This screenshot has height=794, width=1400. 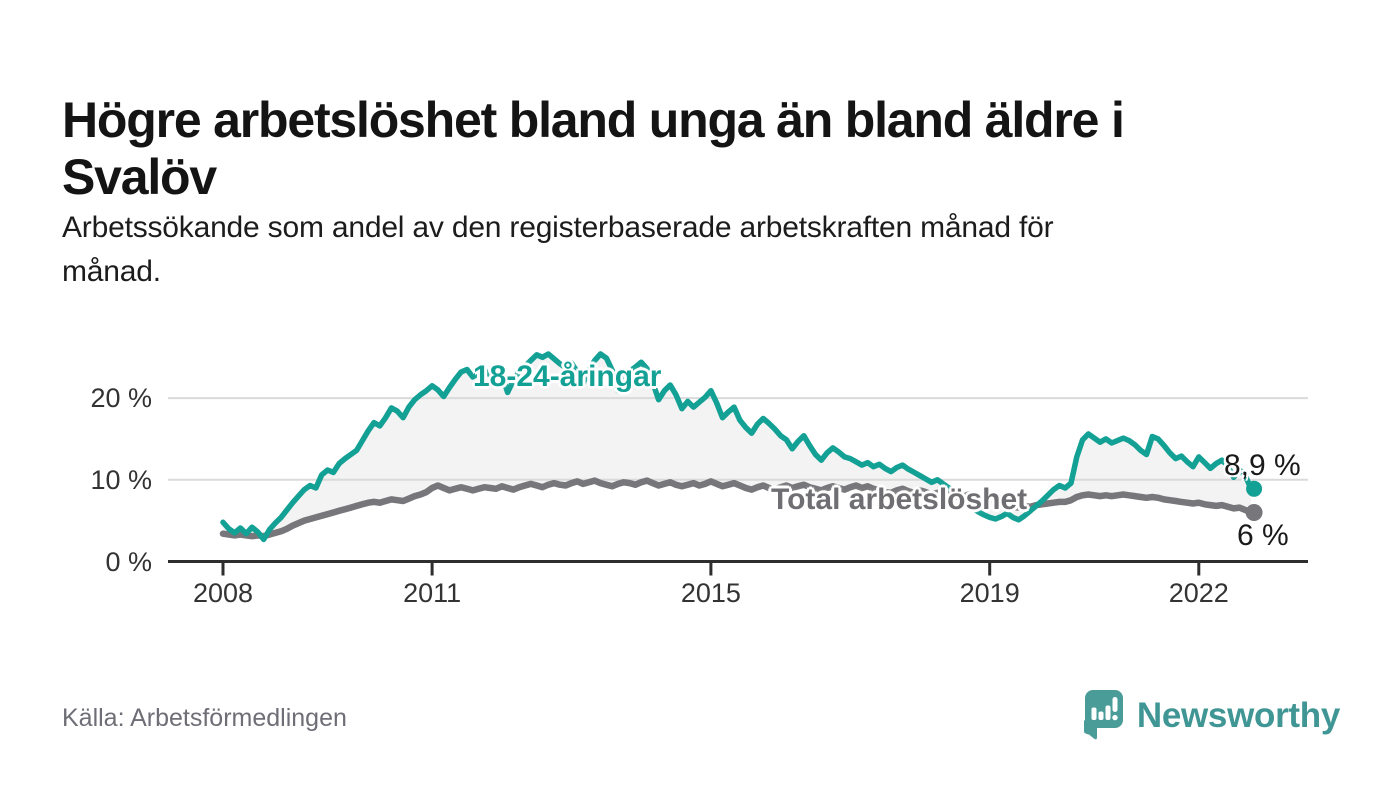 What do you see at coordinates (710, 593) in the screenshot?
I see `x-tick-label-2015: 2015` at bounding box center [710, 593].